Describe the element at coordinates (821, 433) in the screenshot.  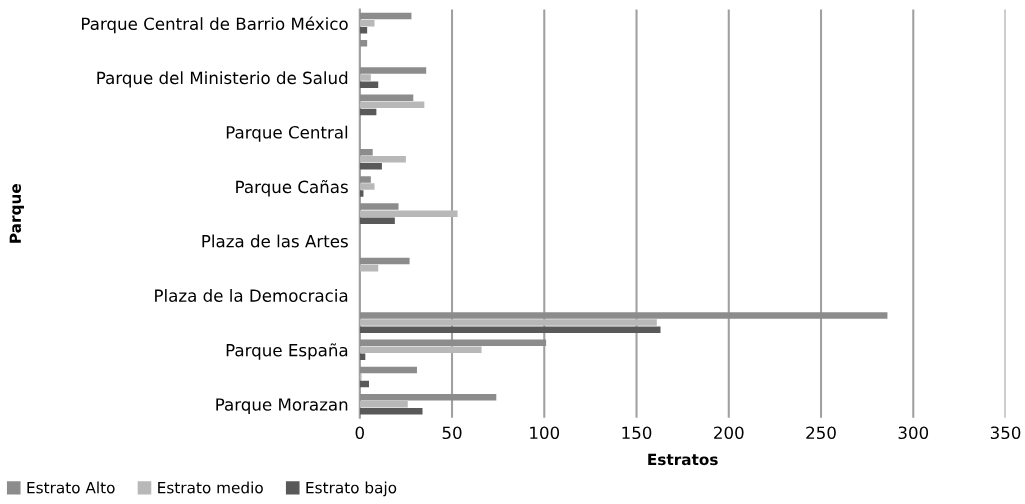
I see `x-tick-label: 250` at that location.